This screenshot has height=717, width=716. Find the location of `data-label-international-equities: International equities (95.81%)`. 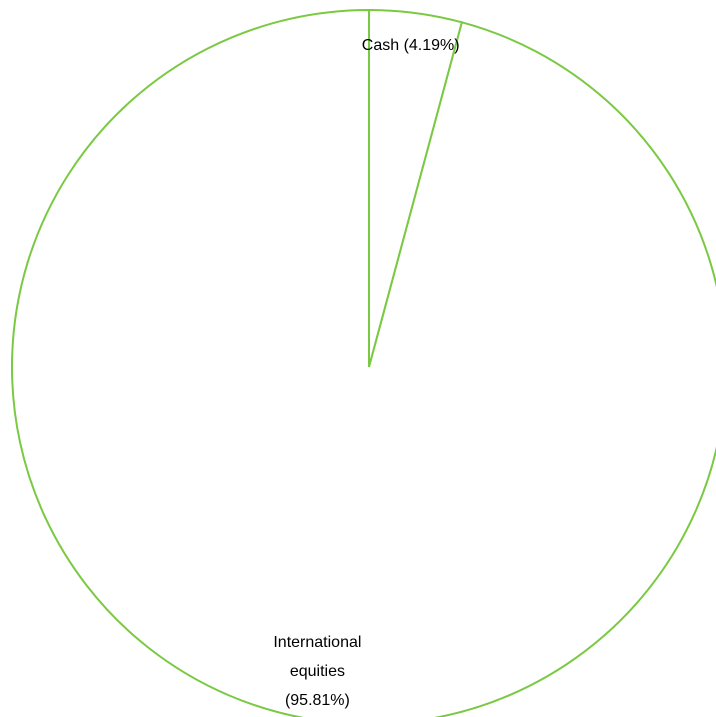

data-label-international-equities: International equities (95.81%) is located at coordinates (317, 671).